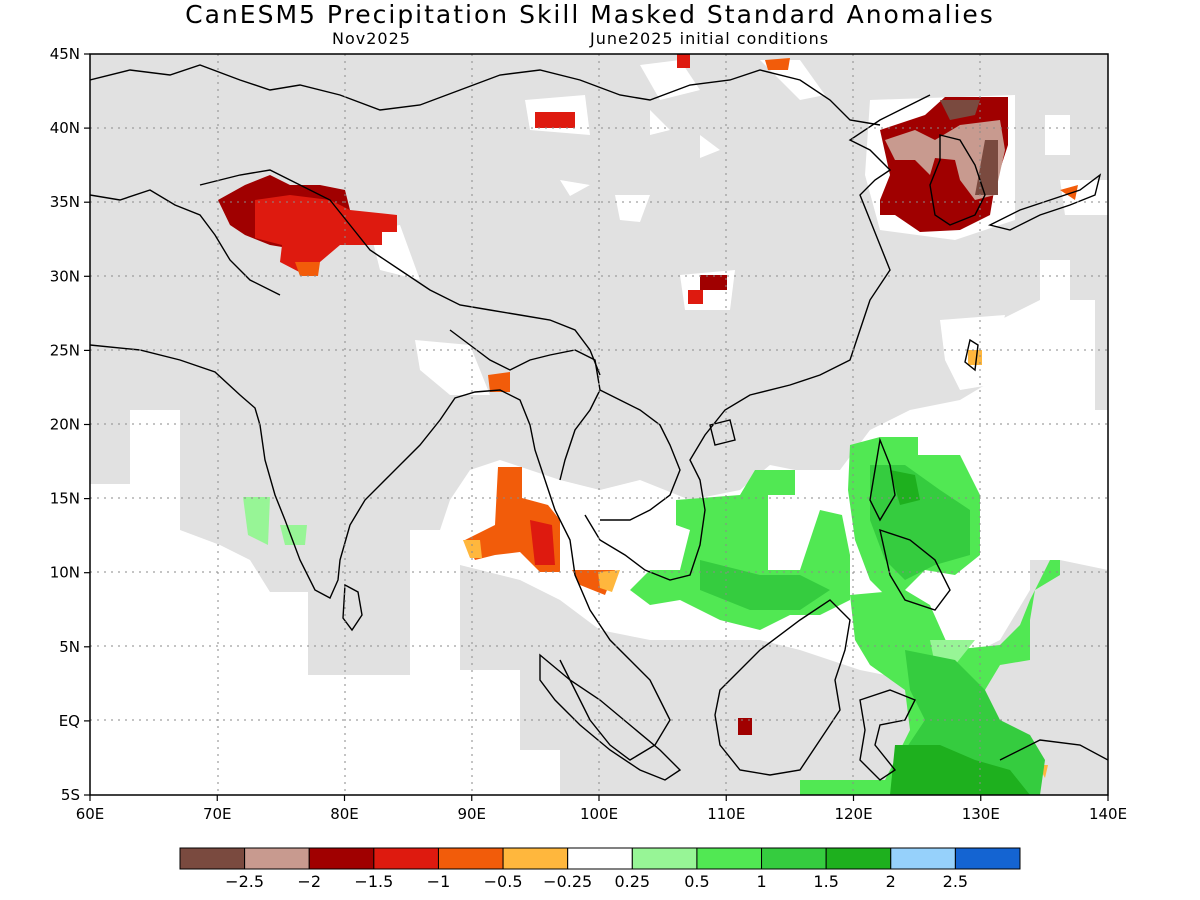  I want to click on y-tick-label: 45N, so click(65, 54).